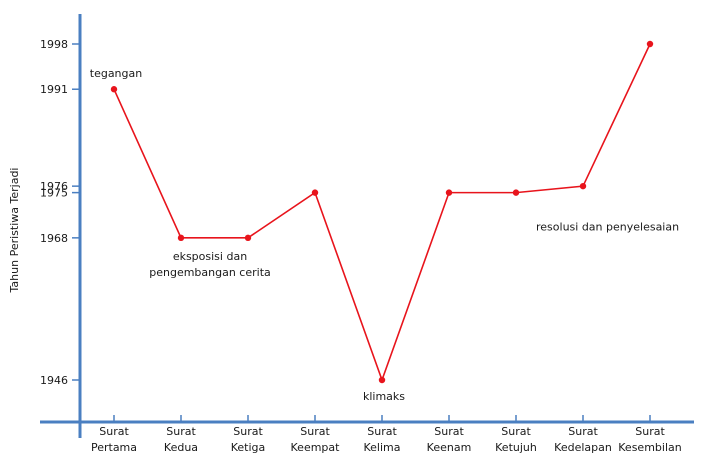  What do you see at coordinates (649, 439) in the screenshot?
I see `x-tick-label: Surat Kesembilan` at bounding box center [649, 439].